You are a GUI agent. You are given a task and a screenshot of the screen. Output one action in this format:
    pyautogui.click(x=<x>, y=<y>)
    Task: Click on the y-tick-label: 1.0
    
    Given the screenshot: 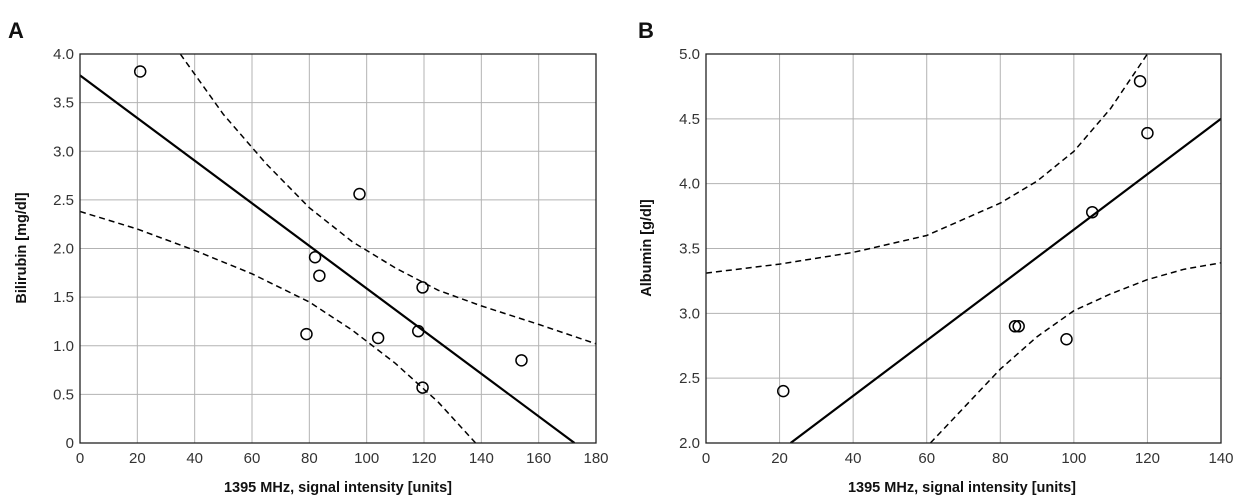 What is the action you would take?
    pyautogui.click(x=63, y=346)
    